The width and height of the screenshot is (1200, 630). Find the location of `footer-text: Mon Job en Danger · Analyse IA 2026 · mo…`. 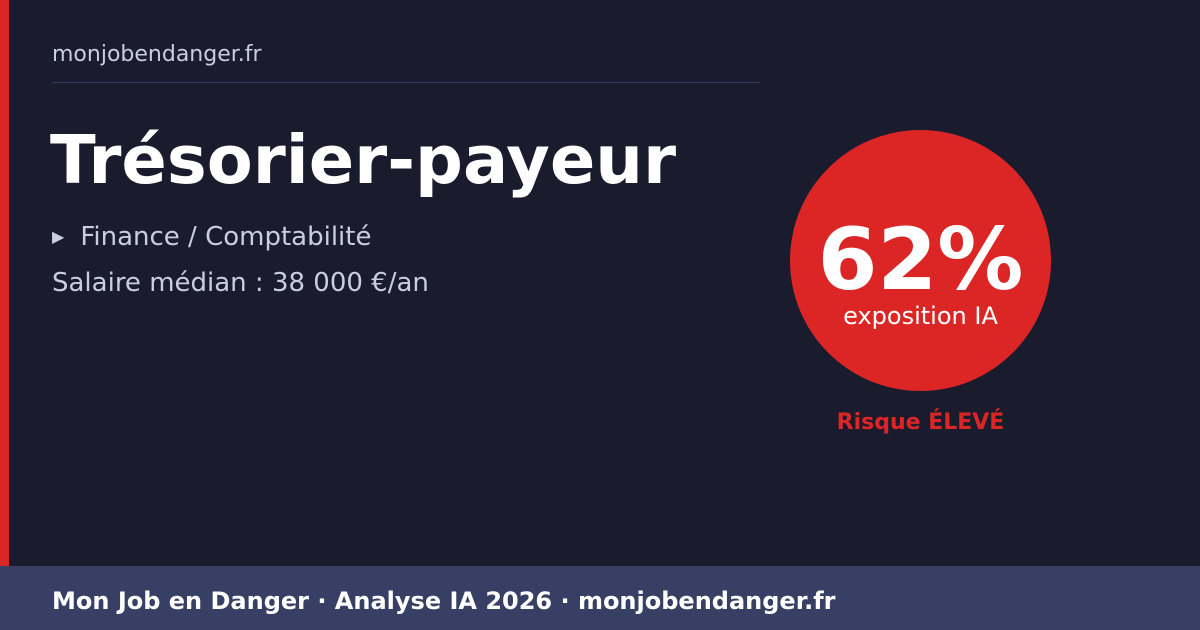

footer-text: Mon Job en Danger · Analyse IA 2026 · mo… is located at coordinates (444, 601).